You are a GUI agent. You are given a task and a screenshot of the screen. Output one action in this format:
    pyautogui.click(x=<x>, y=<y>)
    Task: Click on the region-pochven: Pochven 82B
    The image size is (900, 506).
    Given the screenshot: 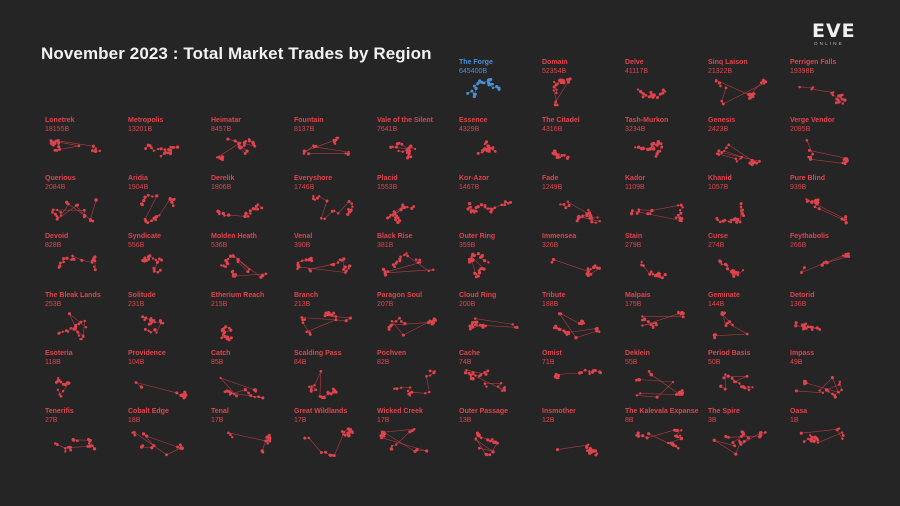 What is the action you would take?
    pyautogui.click(x=417, y=378)
    